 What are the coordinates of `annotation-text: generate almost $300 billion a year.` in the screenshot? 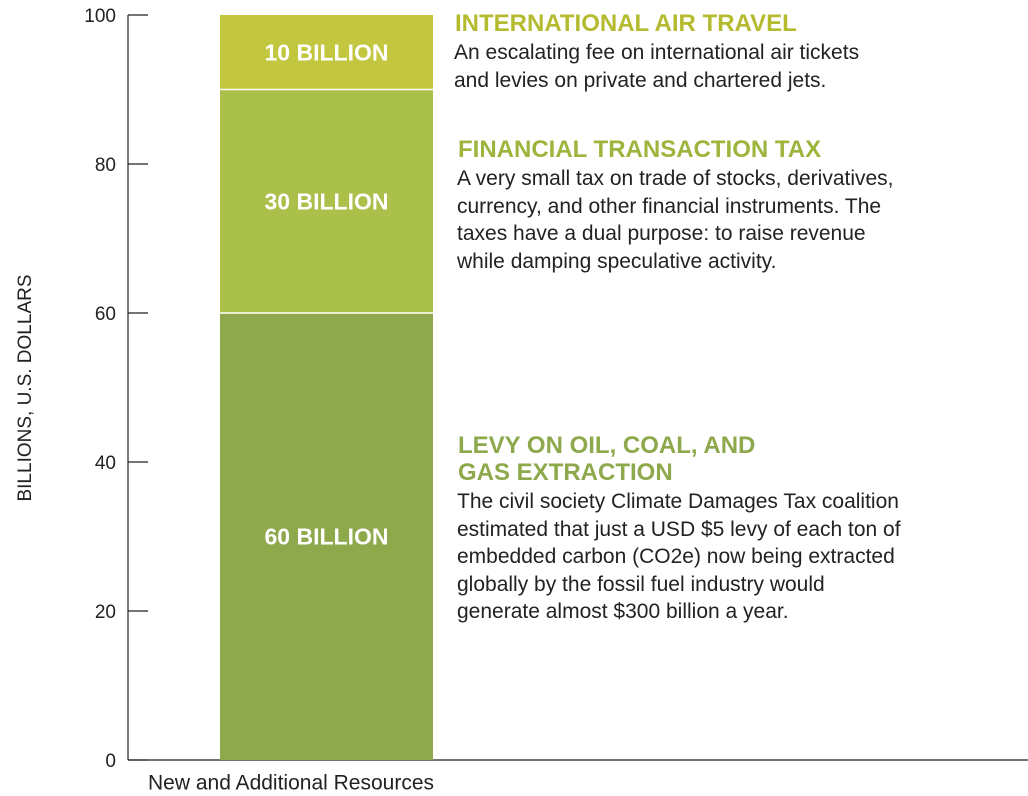 It's located at (623, 611).